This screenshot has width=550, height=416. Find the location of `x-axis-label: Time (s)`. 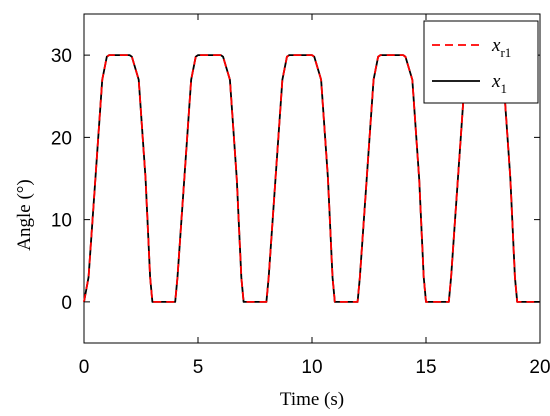

x-axis-label: Time (s) is located at coordinates (312, 399).